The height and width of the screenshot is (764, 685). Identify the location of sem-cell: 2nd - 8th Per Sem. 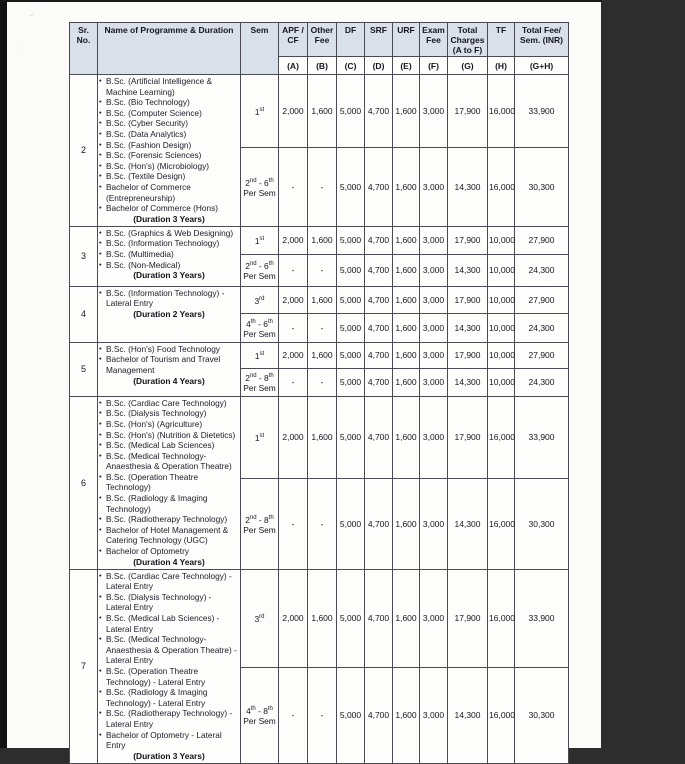
(259, 524).